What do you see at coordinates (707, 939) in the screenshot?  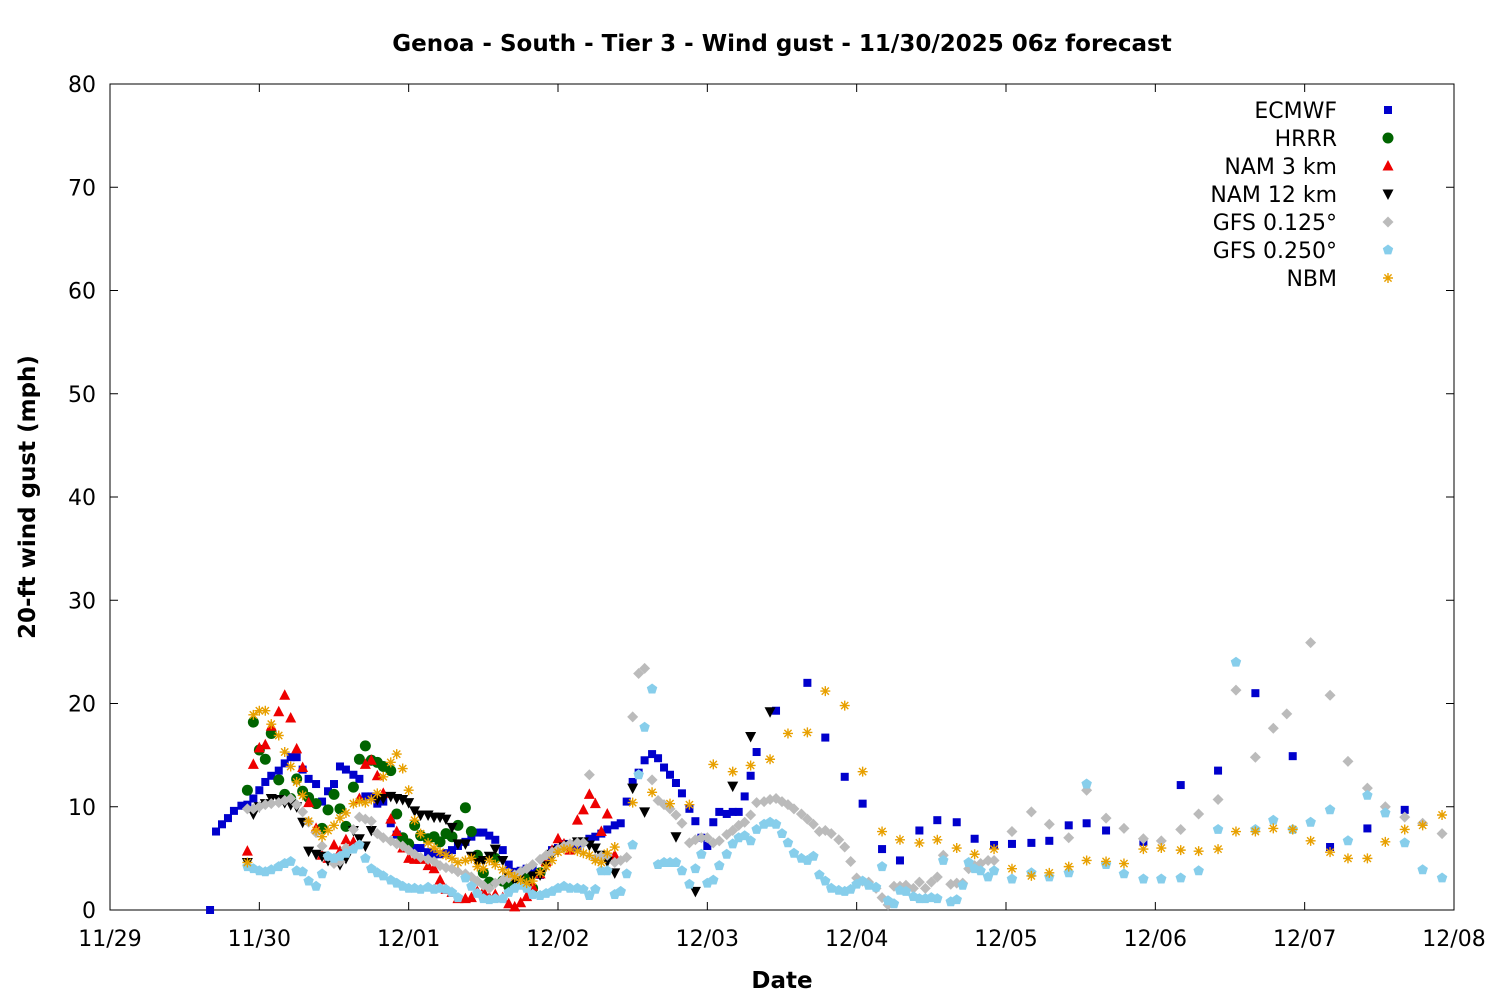 I see `x-tick-label: 12/03` at bounding box center [707, 939].